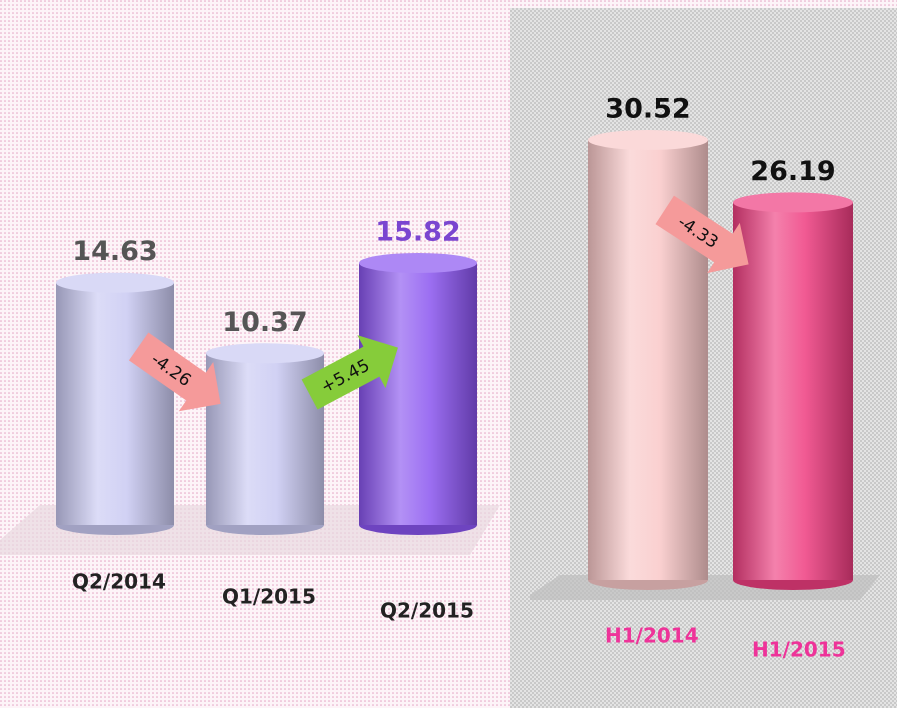 This screenshot has width=897, height=708. Describe the element at coordinates (417, 232) in the screenshot. I see `value-label: 15.82` at that location.